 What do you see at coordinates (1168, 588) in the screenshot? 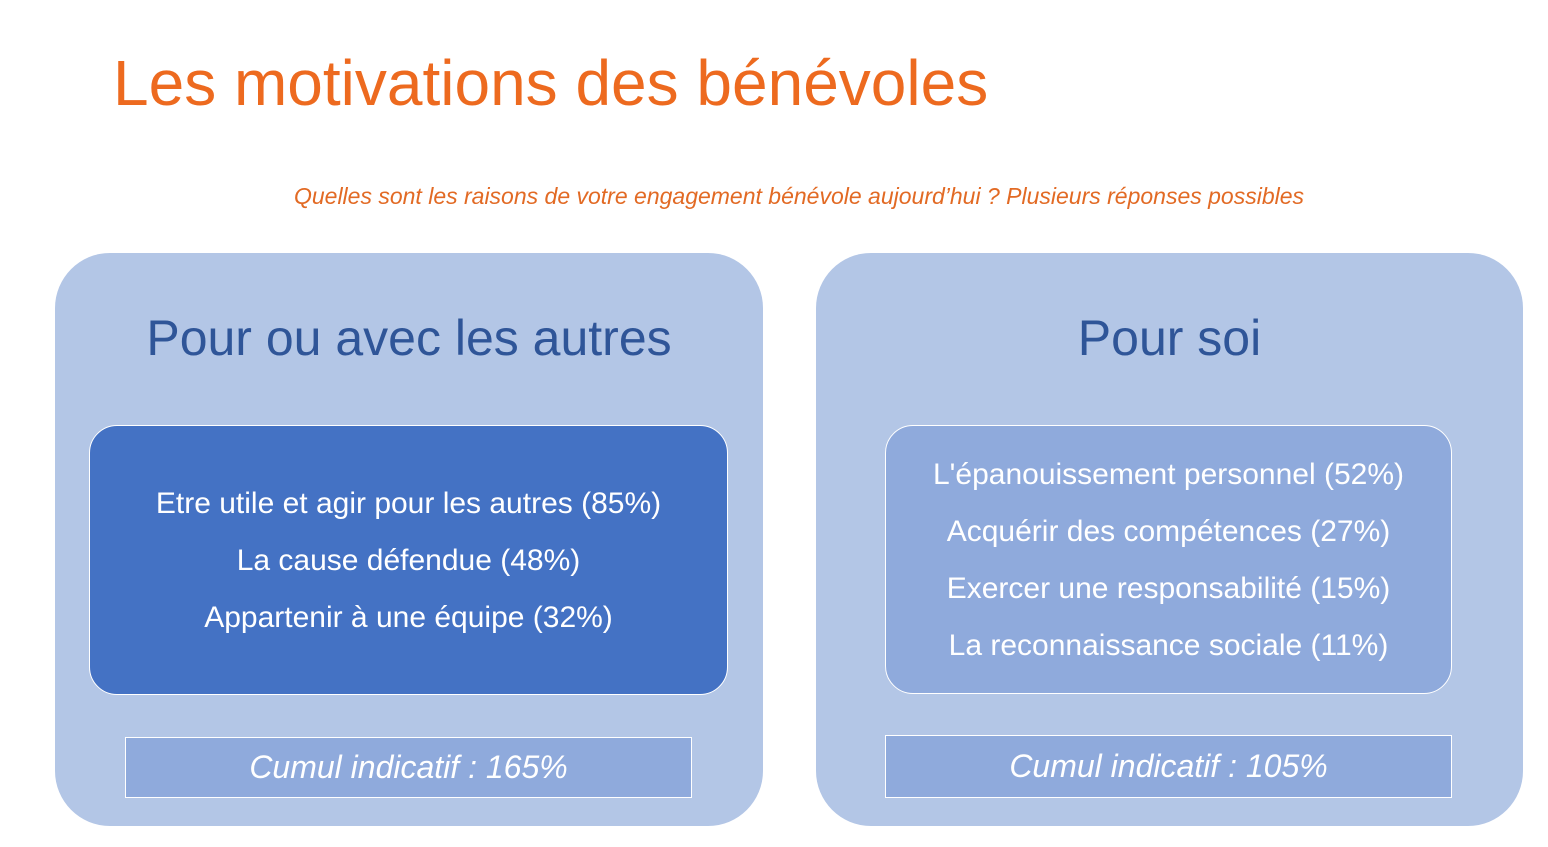
I see `list-item: Exercer une responsabilité (15%)` at bounding box center [1168, 588].